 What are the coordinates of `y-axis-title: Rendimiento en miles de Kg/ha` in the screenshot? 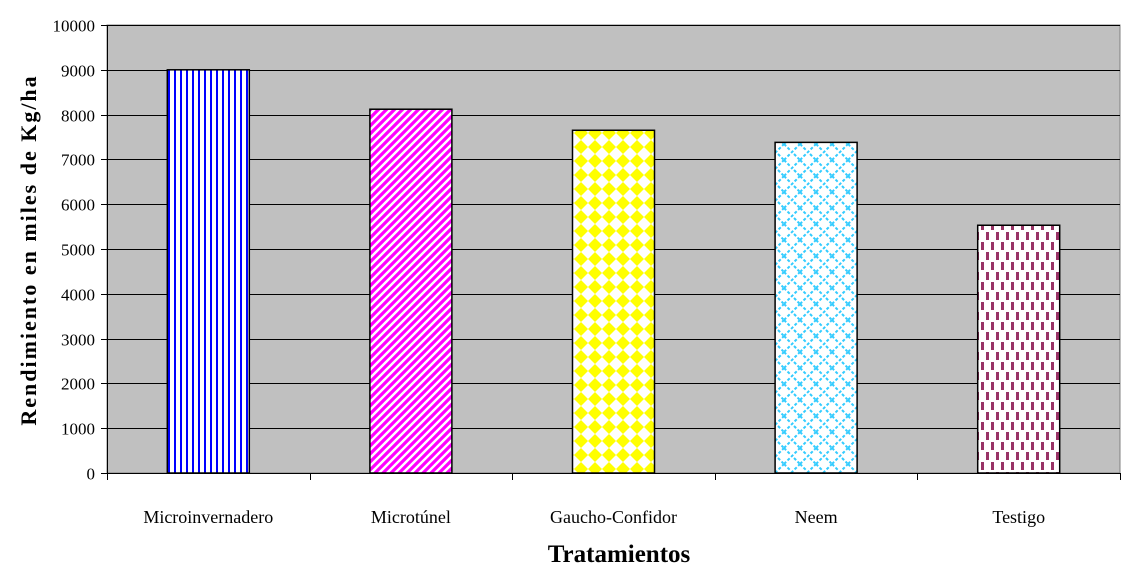 It's located at (28, 249).